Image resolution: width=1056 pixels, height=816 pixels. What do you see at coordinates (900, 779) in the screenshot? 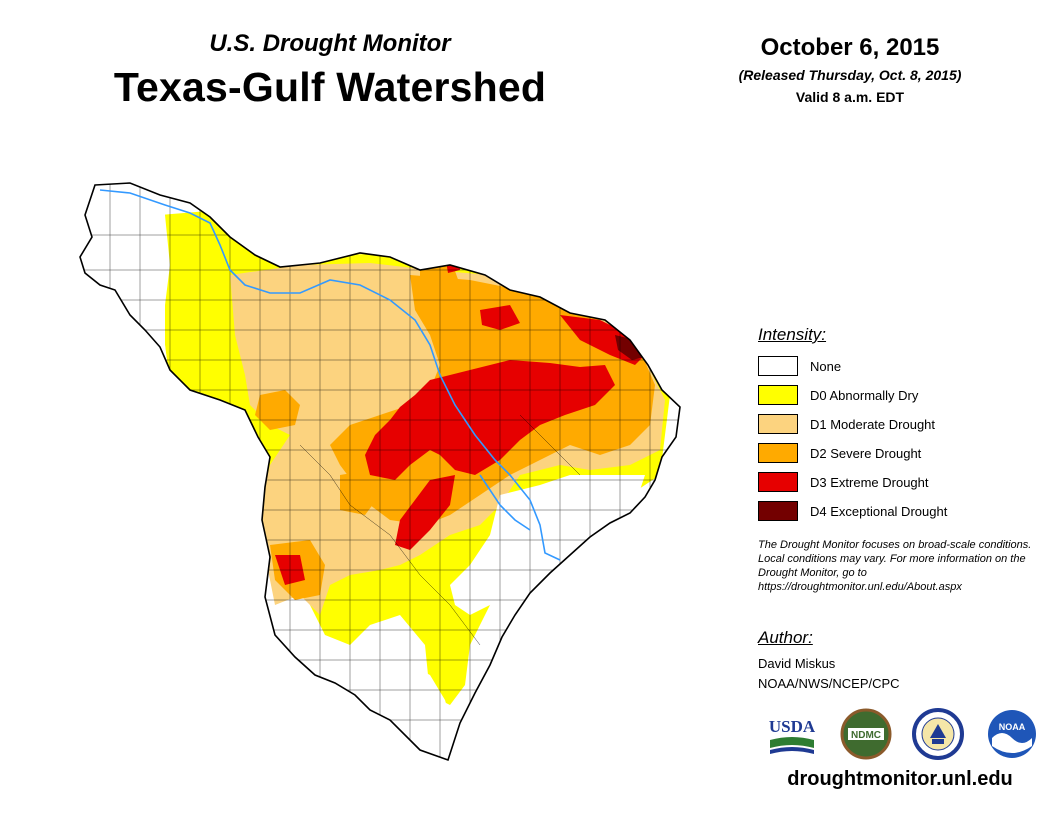
I see `website-link: droughtmonitor.unl.edu` at bounding box center [900, 779].